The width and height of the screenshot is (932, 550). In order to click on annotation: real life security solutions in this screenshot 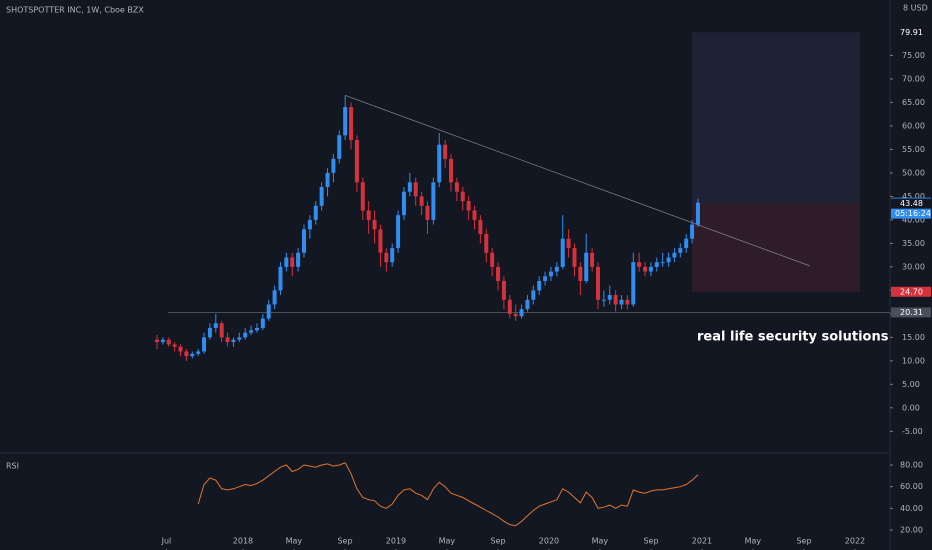, I will do `click(793, 337)`.